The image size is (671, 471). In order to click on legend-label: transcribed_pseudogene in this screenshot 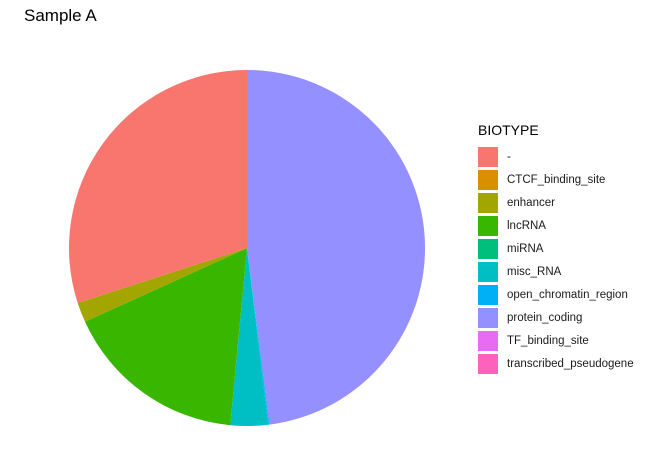, I will do `click(570, 363)`.